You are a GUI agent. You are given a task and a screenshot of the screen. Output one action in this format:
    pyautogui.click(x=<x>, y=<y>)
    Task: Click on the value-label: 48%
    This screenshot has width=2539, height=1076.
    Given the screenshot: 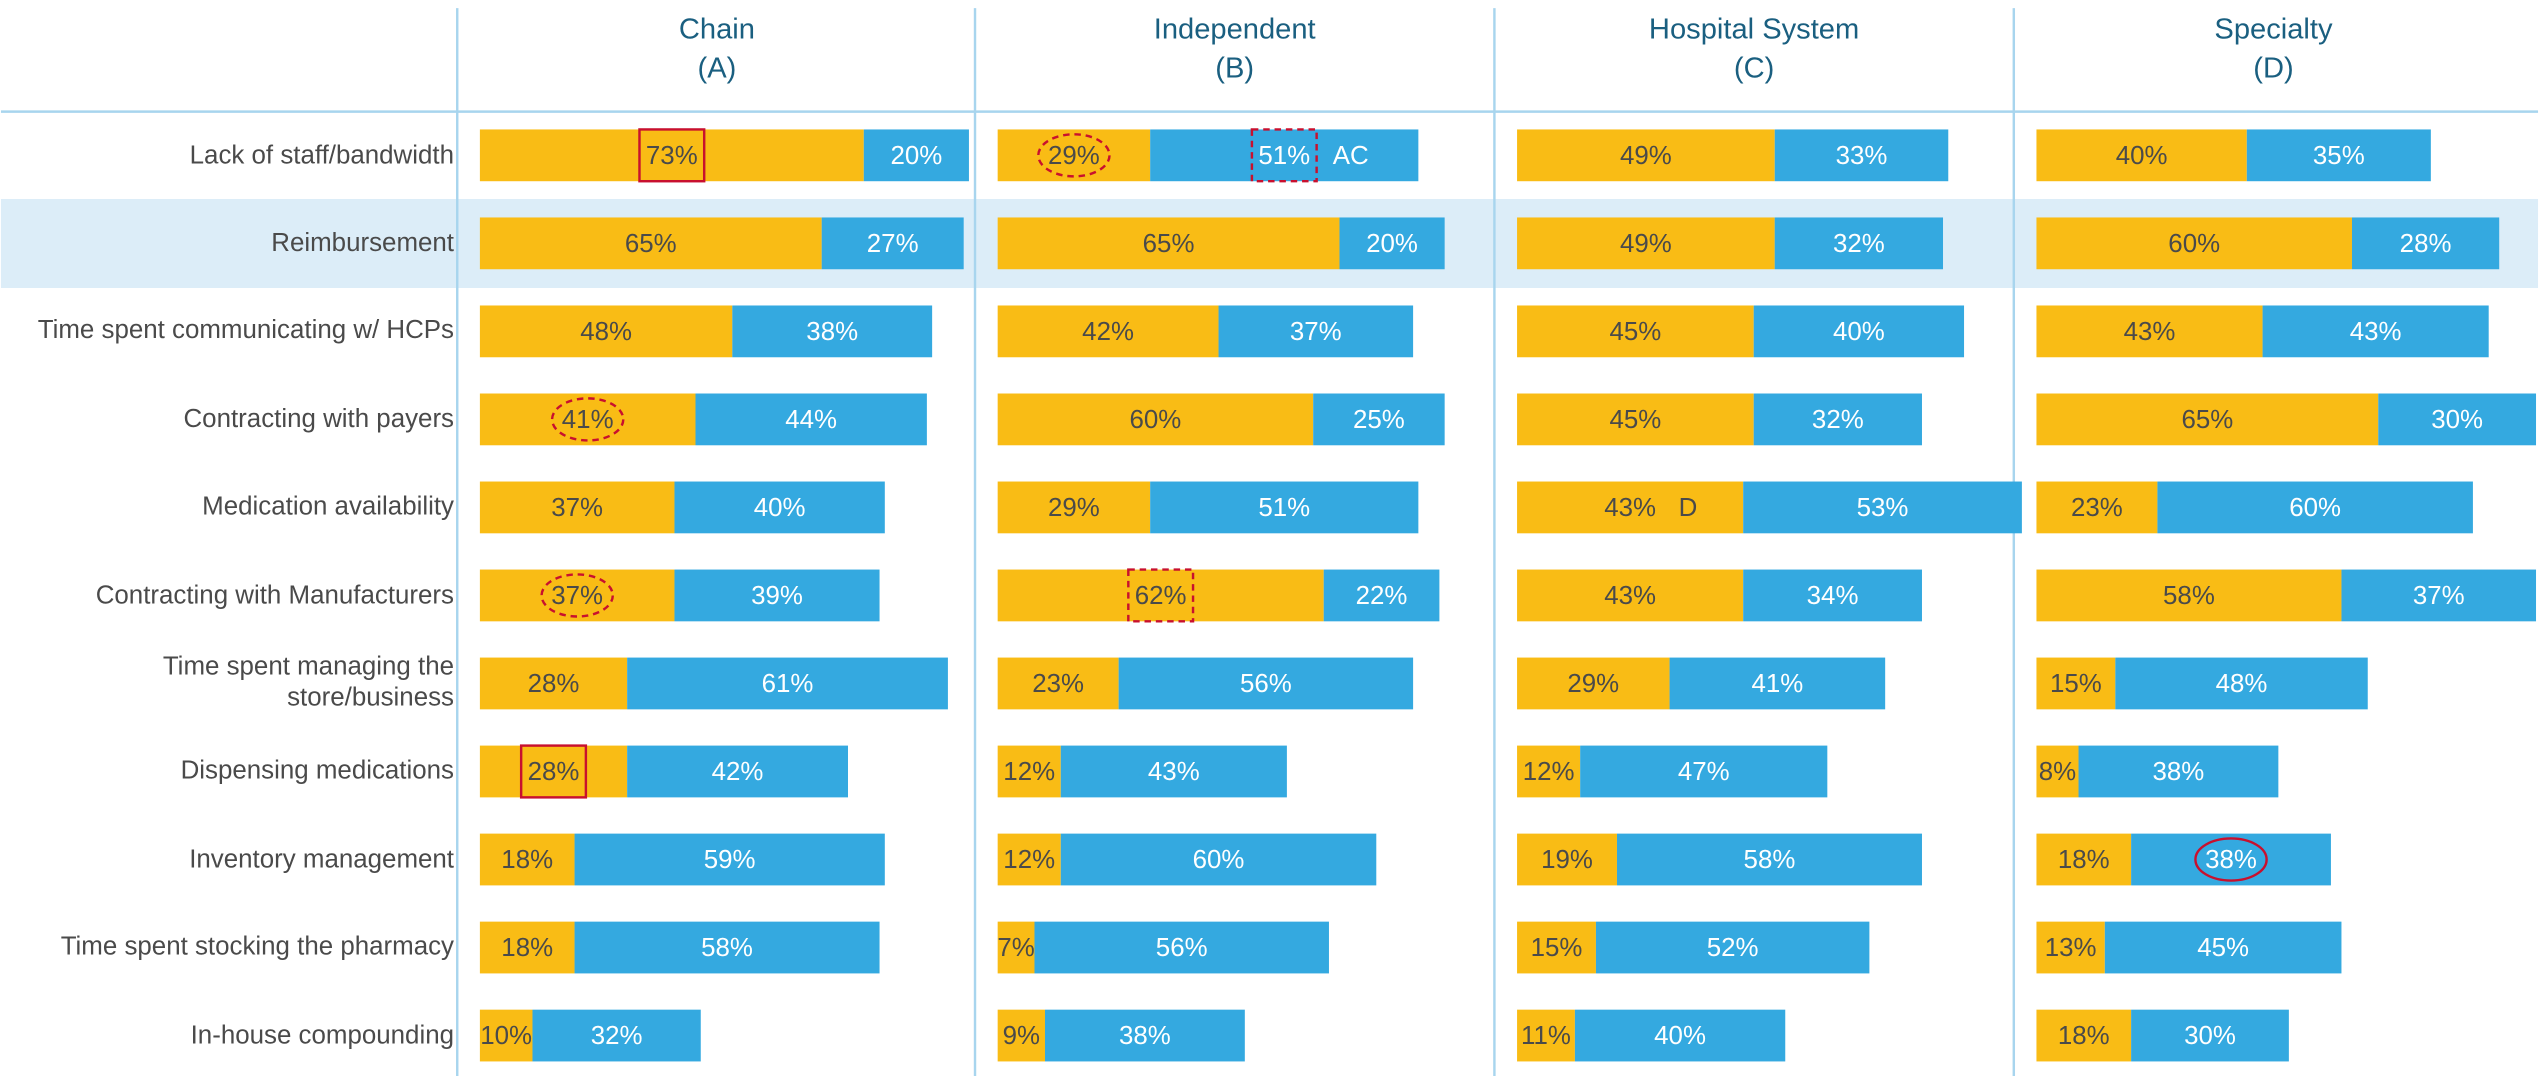 What is the action you would take?
    pyautogui.click(x=2242, y=684)
    